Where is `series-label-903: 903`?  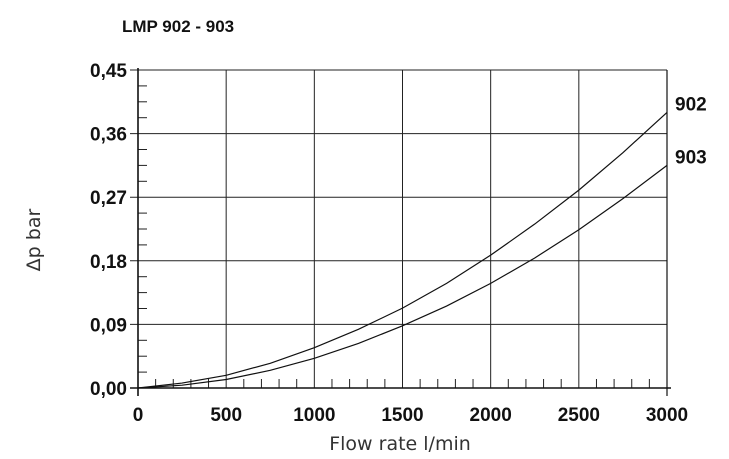 series-label-903: 903 is located at coordinates (691, 157).